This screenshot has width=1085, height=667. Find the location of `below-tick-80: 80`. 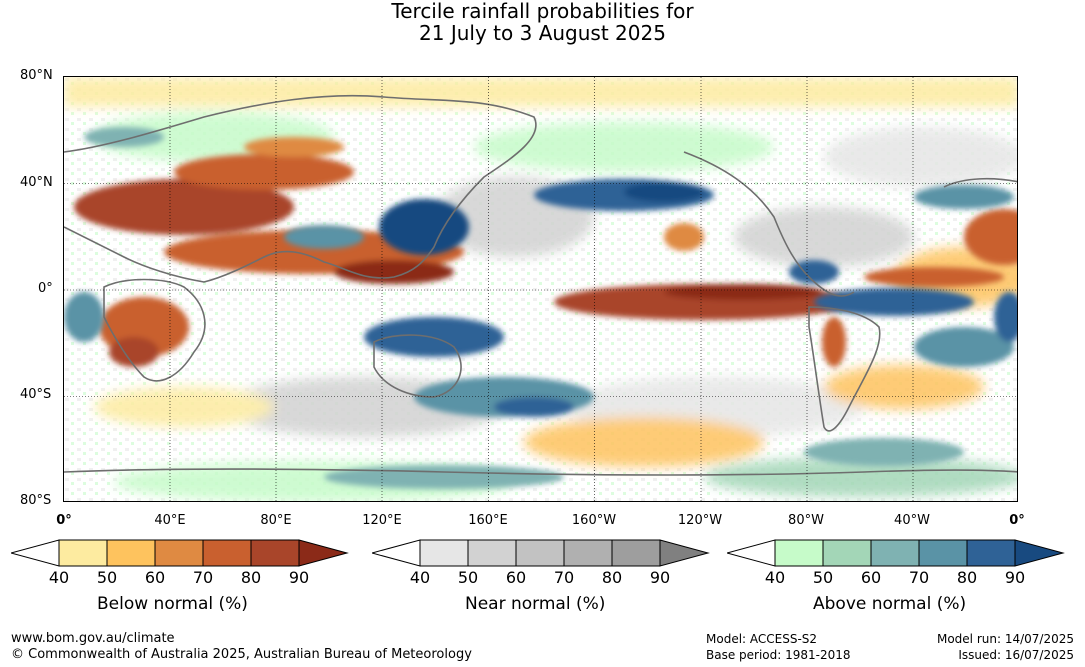

below-tick-80: 80 is located at coordinates (251, 577).